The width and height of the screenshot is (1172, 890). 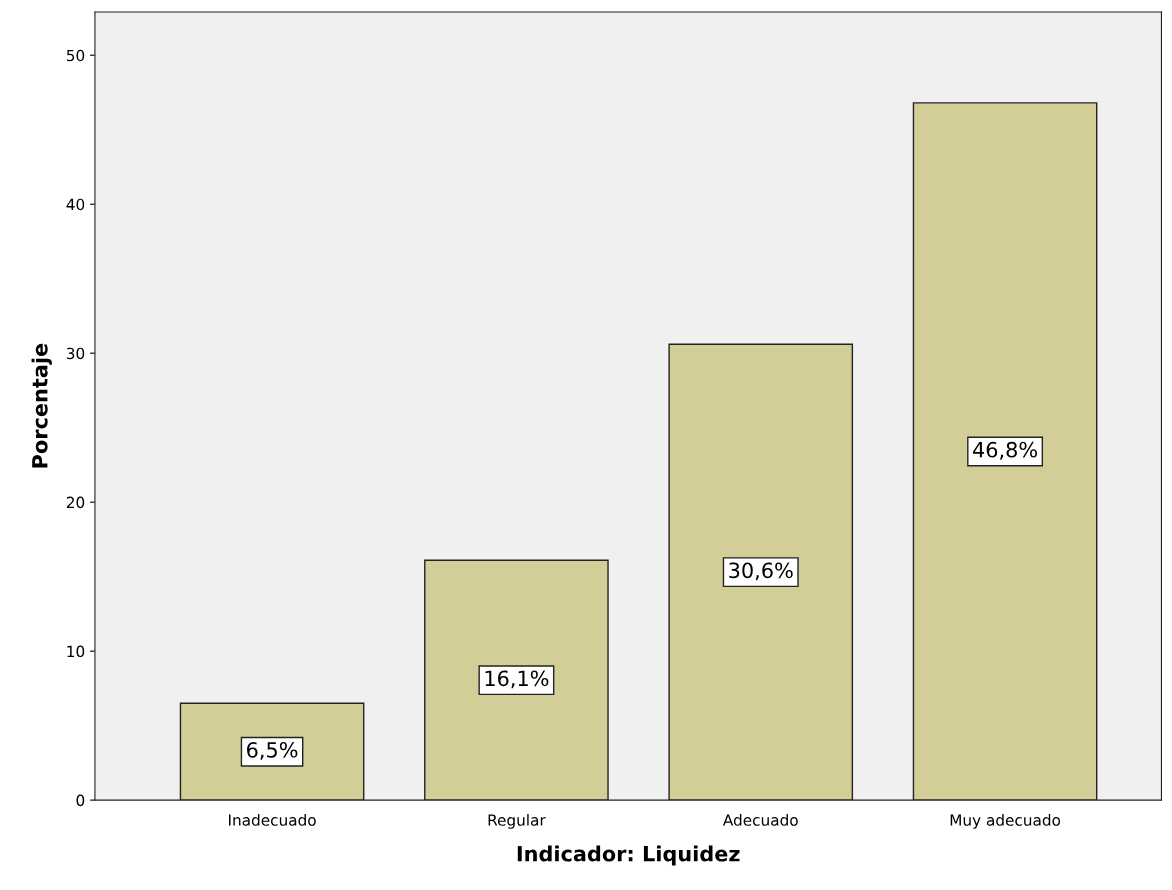 I want to click on data-label: 46,8%, so click(x=1005, y=450).